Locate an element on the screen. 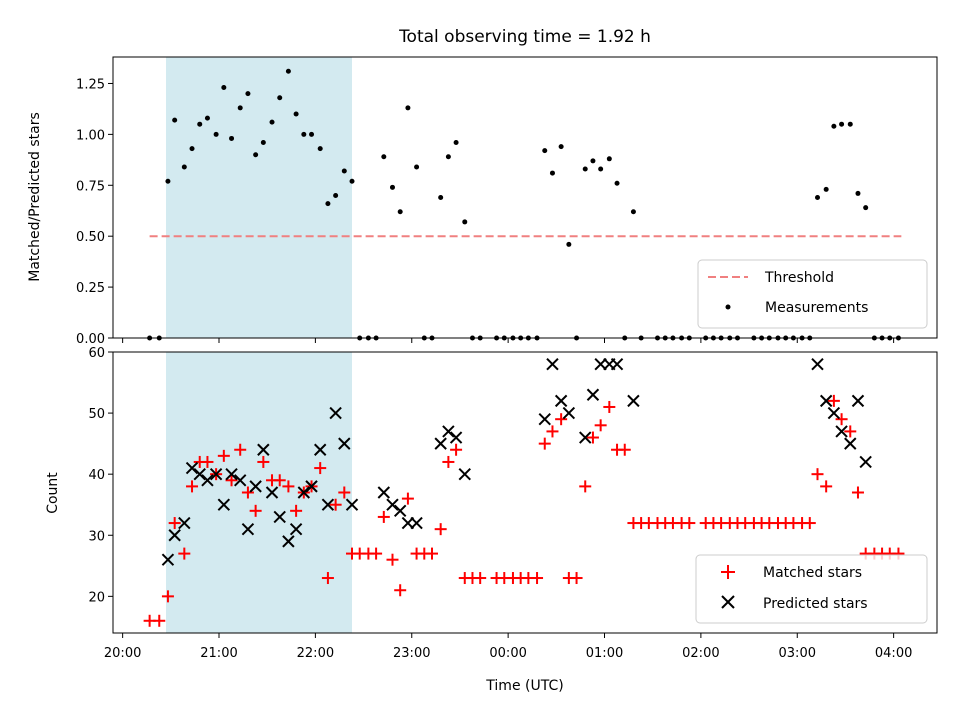 The image size is (960, 720). bottom-legend: Matched stars Predicted stars is located at coordinates (811, 589).